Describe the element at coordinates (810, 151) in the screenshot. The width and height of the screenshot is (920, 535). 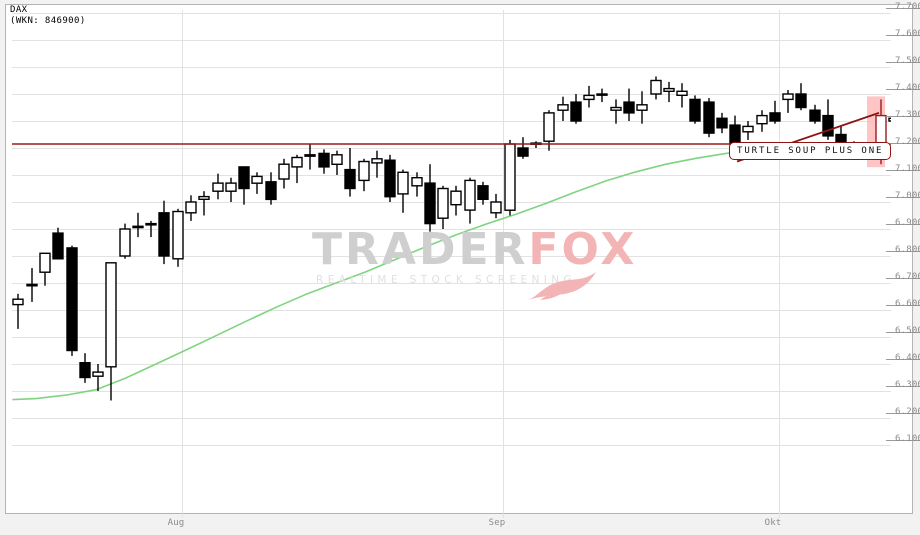
I see `signal-annotation-label: TURTLE SOUP PLUS ONE` at that location.